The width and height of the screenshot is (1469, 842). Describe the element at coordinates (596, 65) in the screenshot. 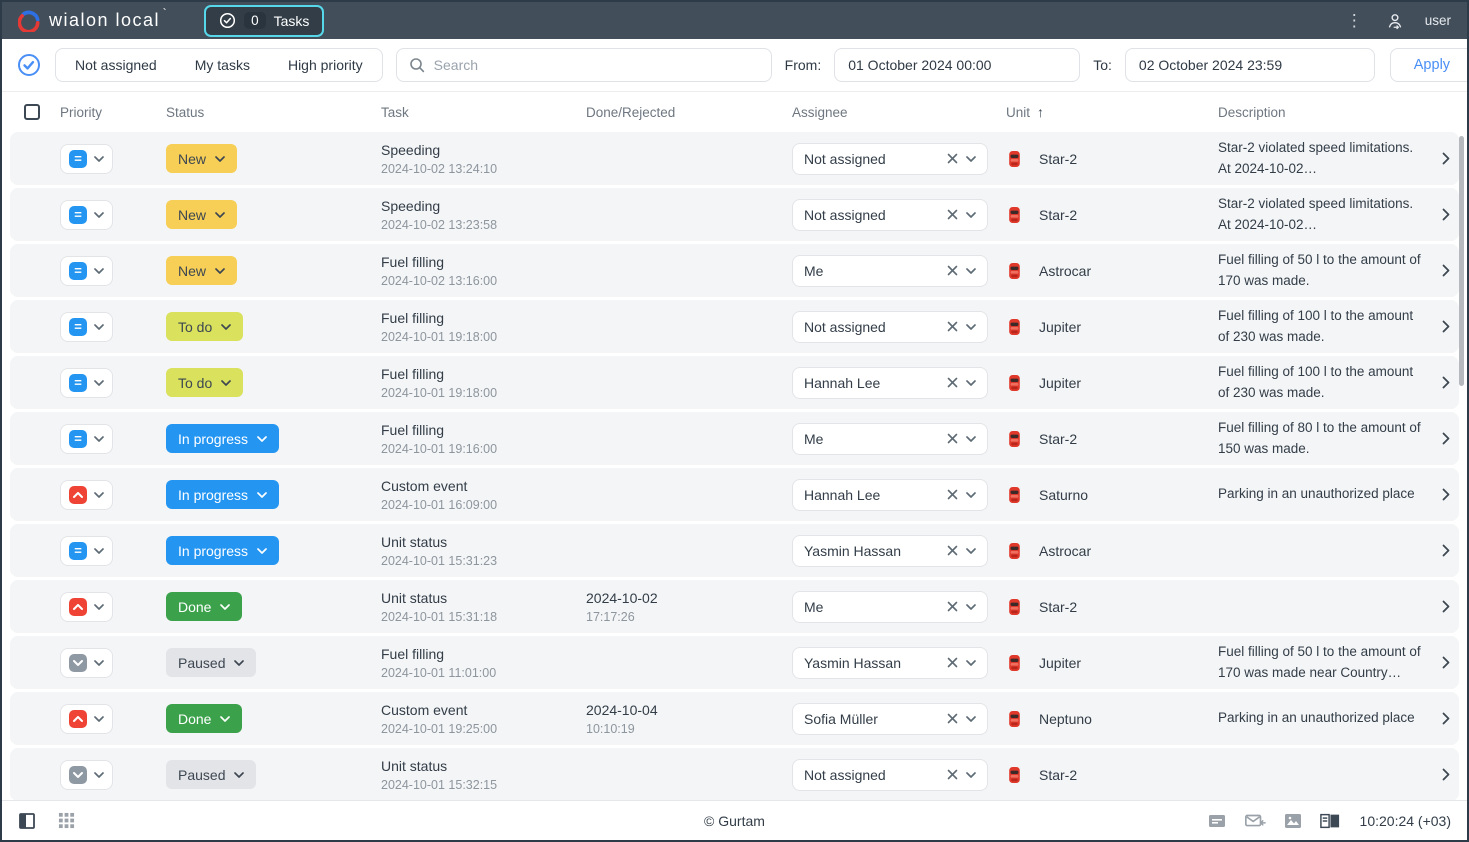

I see `search-input` at that location.